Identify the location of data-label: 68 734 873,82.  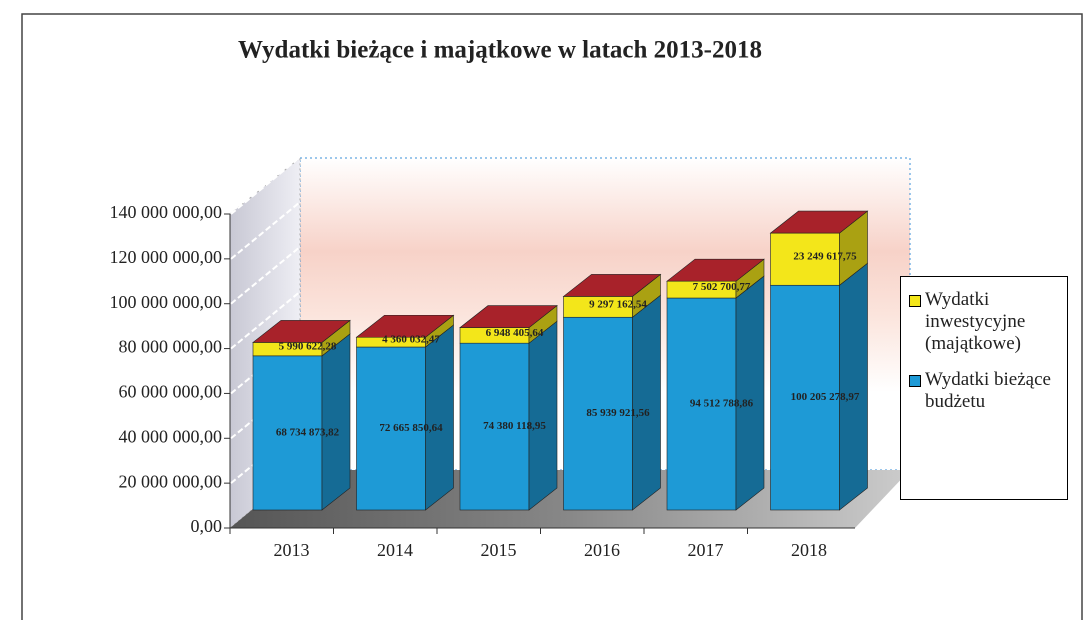
(308, 432).